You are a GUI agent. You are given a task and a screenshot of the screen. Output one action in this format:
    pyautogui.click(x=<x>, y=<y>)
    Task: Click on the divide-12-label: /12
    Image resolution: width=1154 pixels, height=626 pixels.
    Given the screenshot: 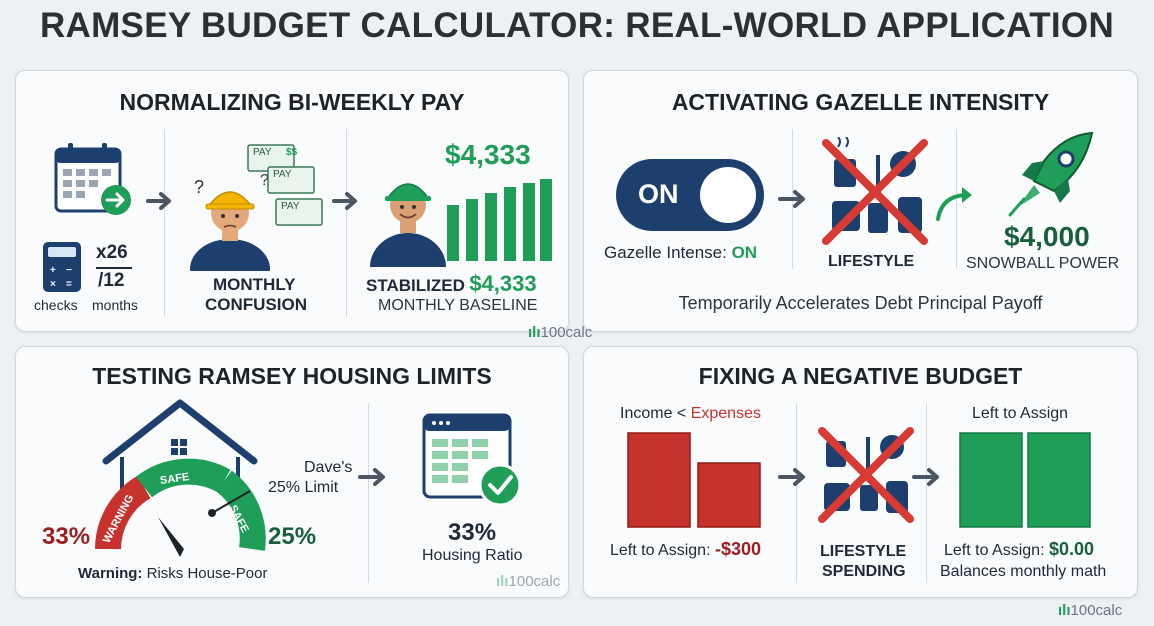 What is the action you would take?
    pyautogui.click(x=111, y=280)
    